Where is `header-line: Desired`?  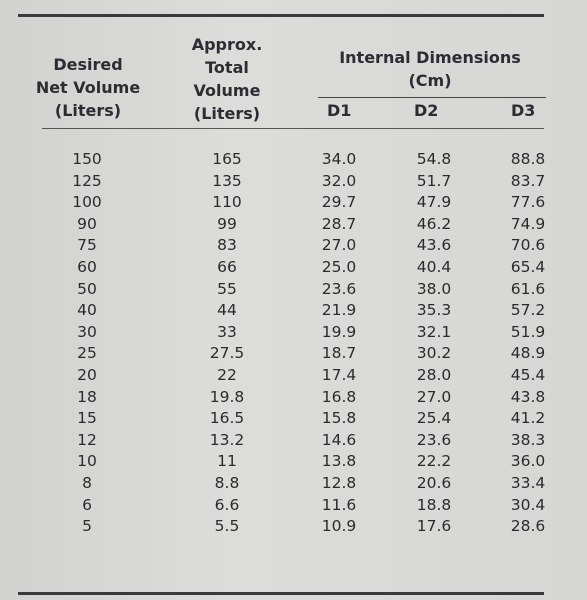 header-line: Desired is located at coordinates (88, 64).